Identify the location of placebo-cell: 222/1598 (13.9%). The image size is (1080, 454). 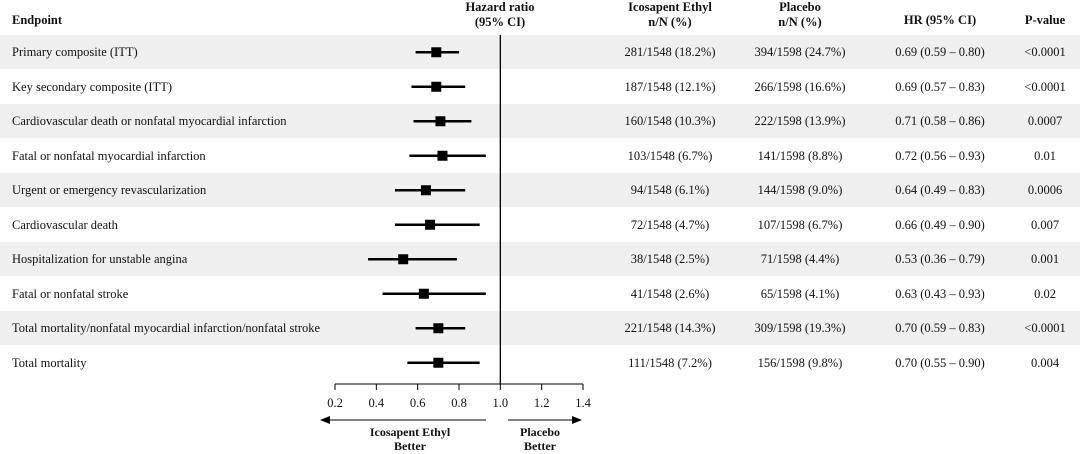
(800, 121).